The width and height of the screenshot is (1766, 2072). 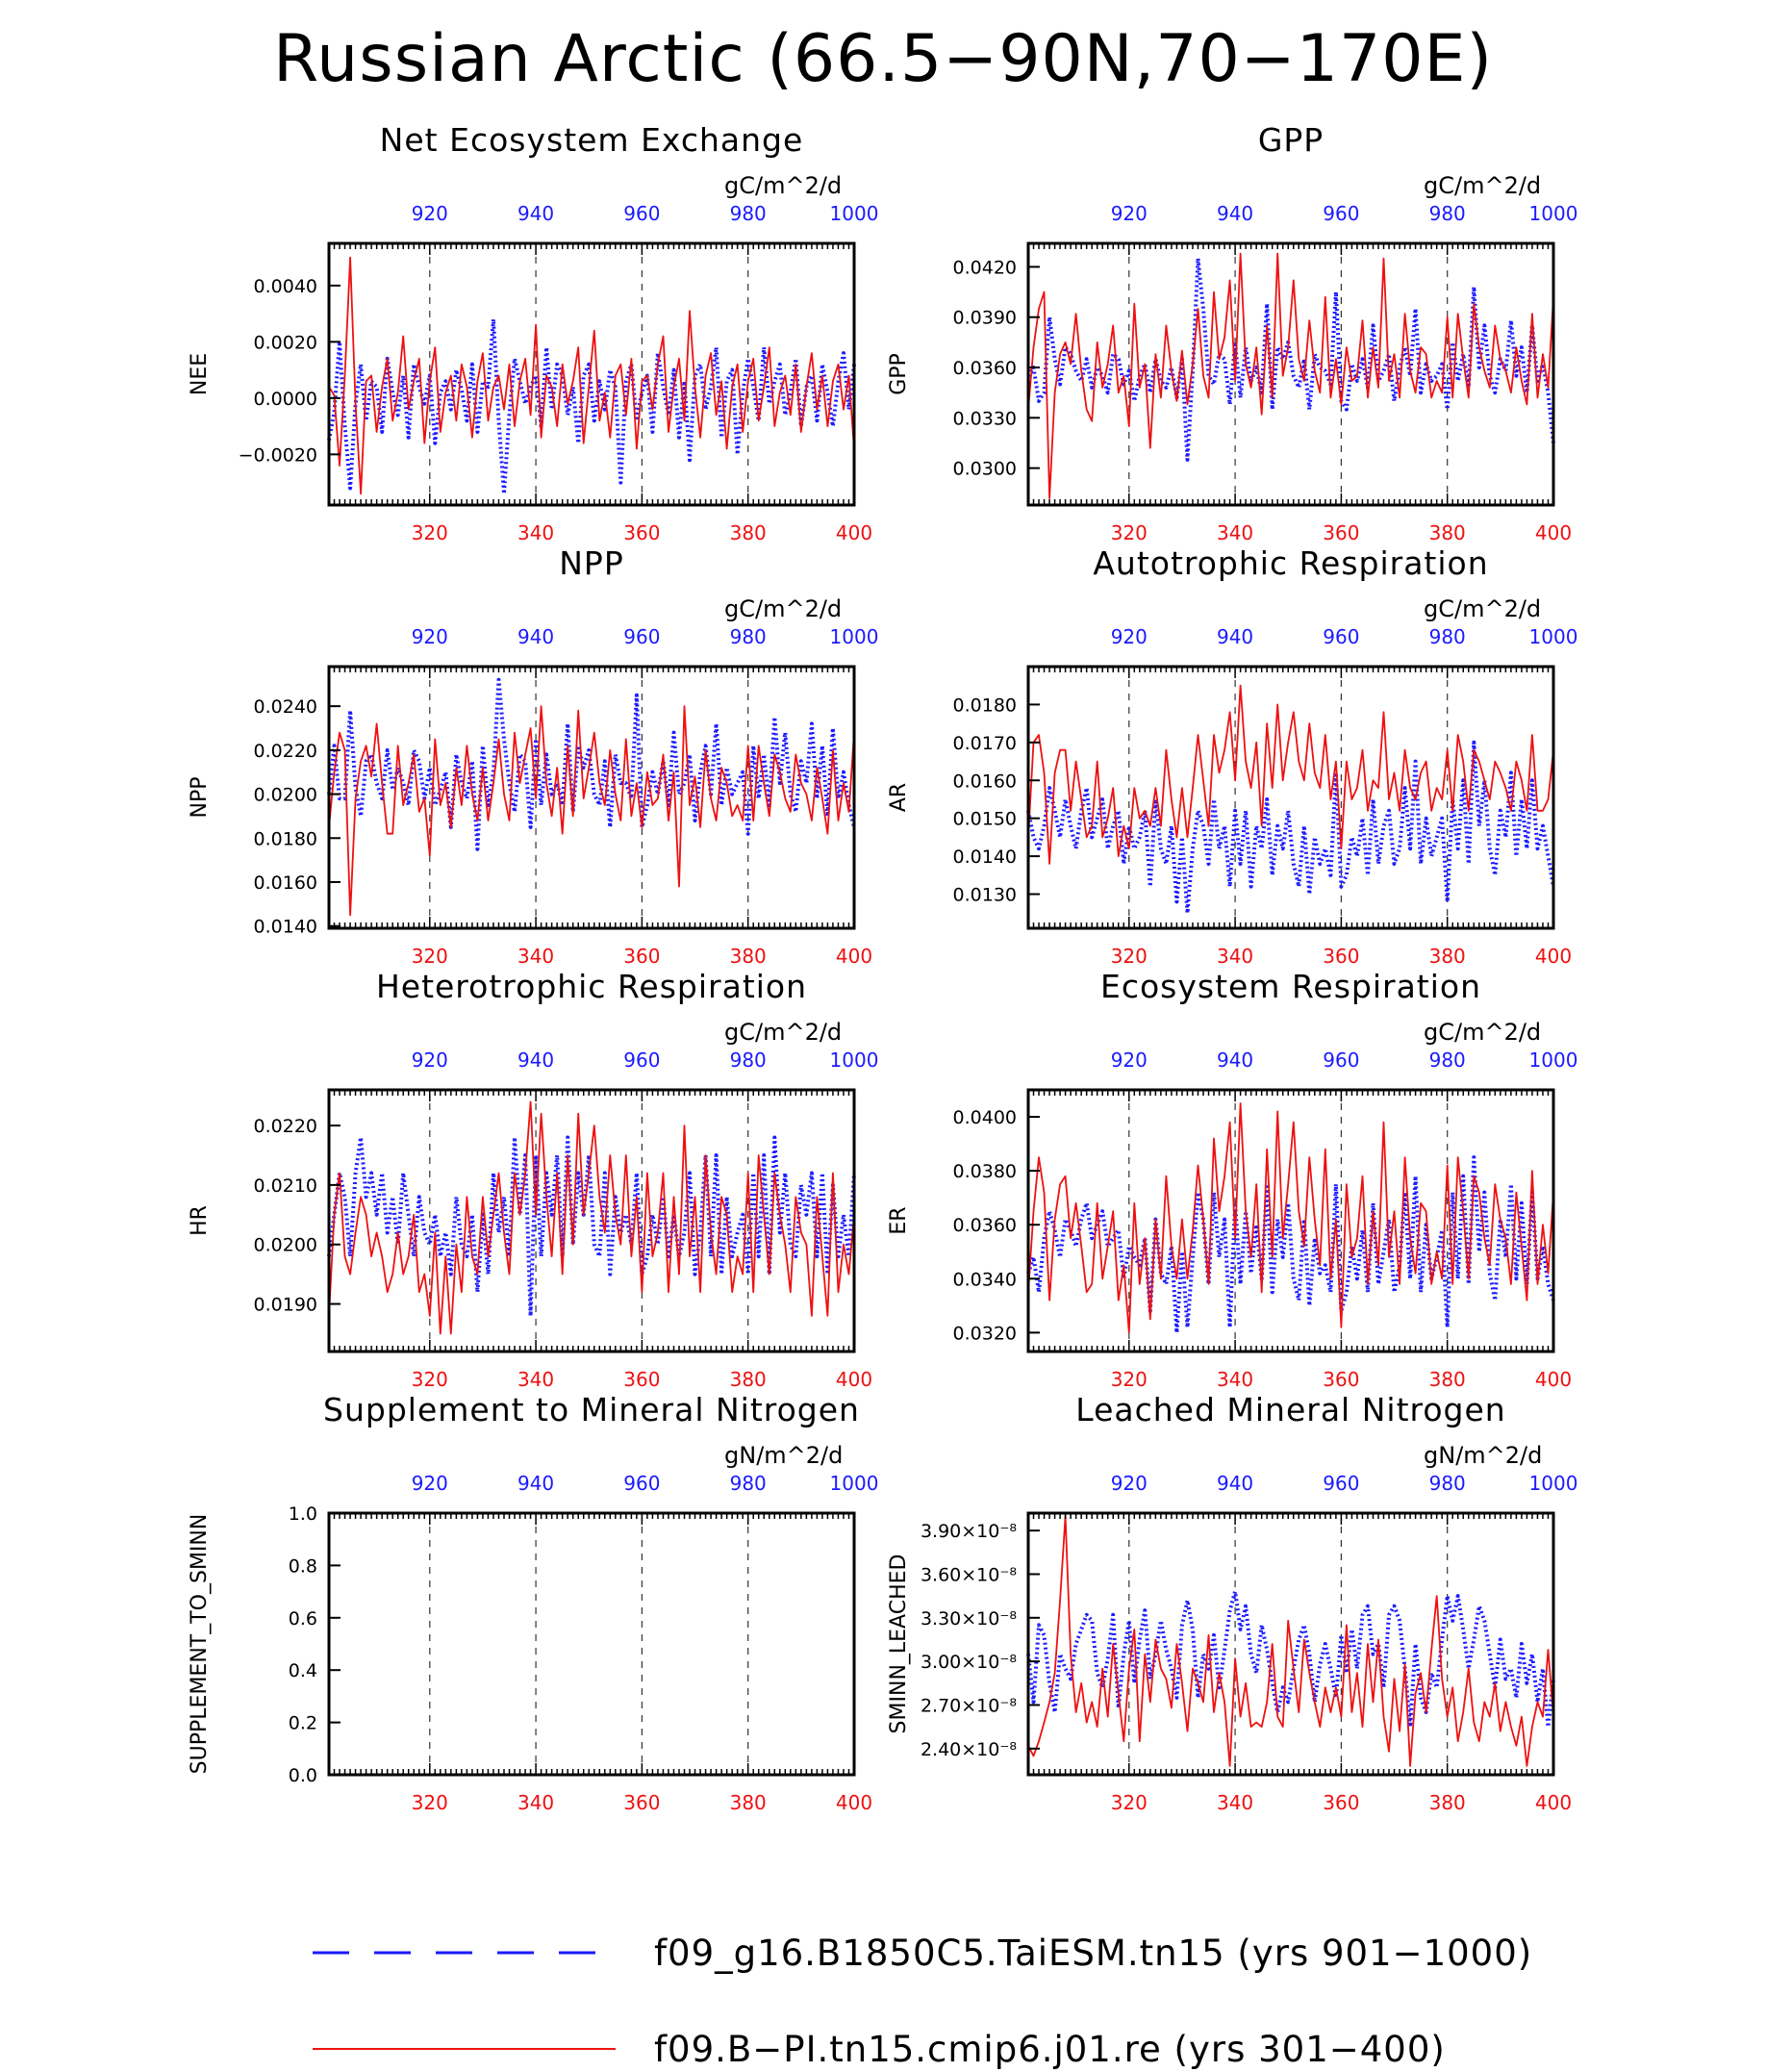 What do you see at coordinates (1291, 140) in the screenshot?
I see `chart-title: GPP` at bounding box center [1291, 140].